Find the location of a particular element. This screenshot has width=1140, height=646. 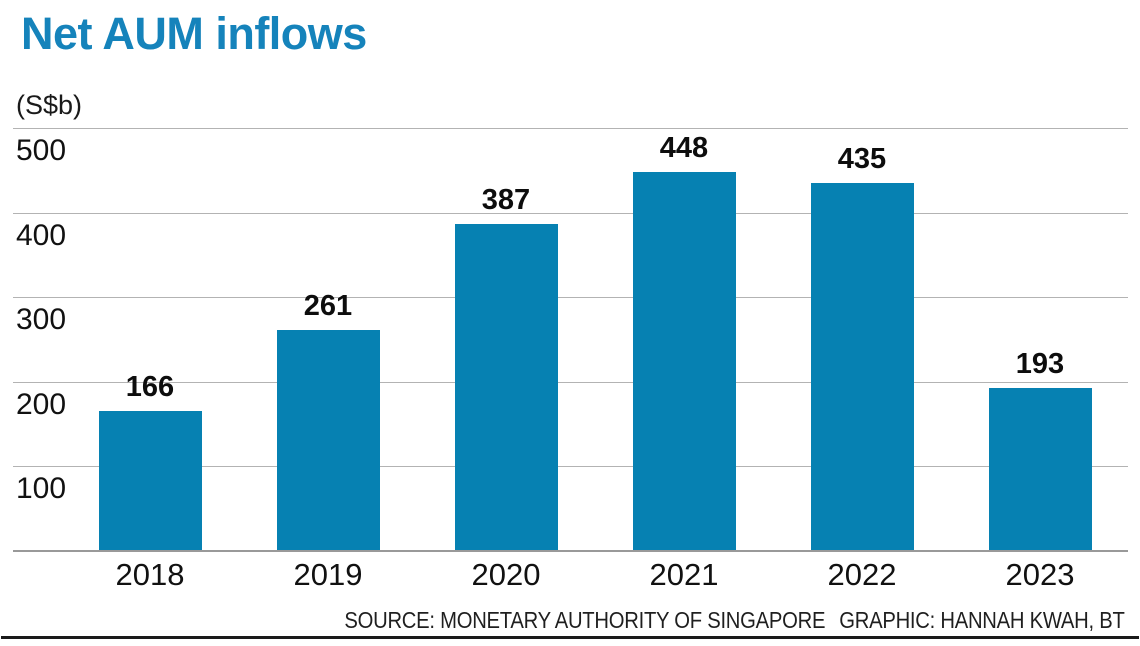

y-axis-unit-label: (S$b) is located at coordinates (49, 105).